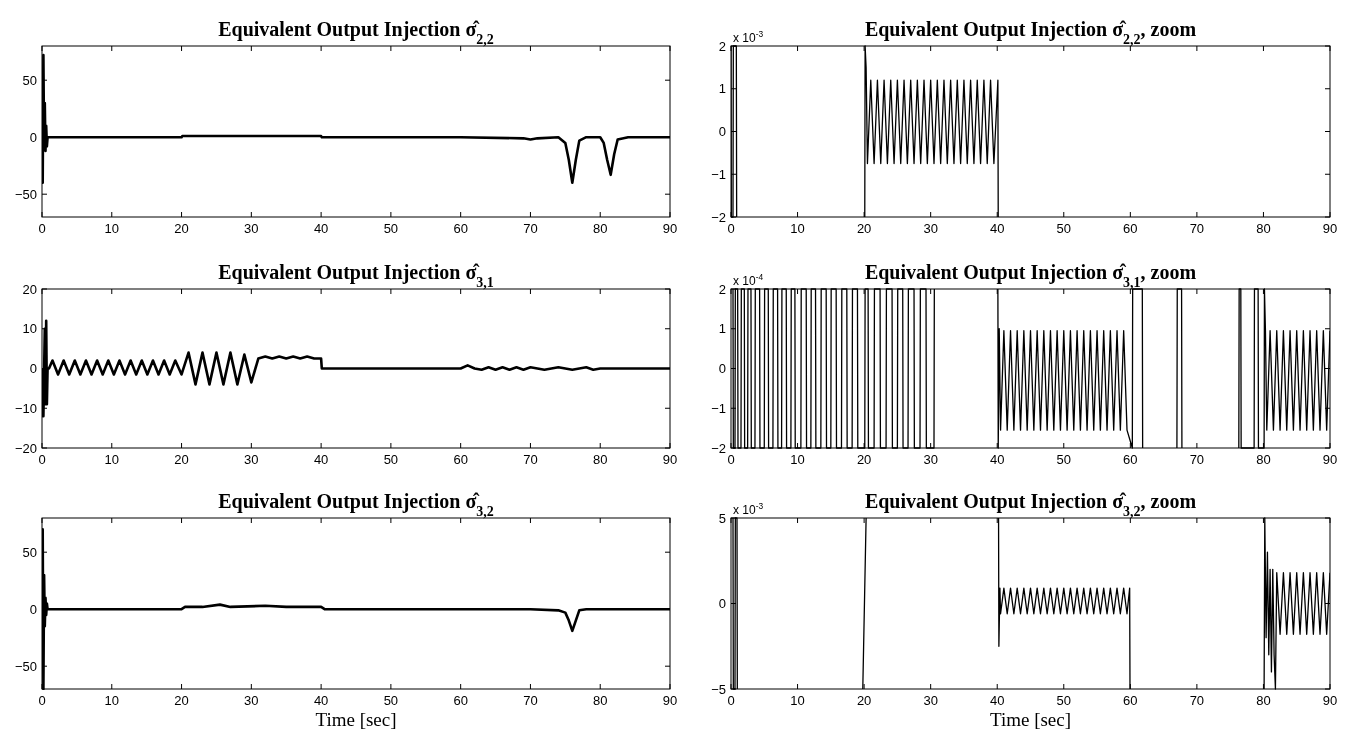  Describe the element at coordinates (356, 504) in the screenshot. I see `chart-title: Equivalent Output Injection σ̂$_{3,2}$` at that location.